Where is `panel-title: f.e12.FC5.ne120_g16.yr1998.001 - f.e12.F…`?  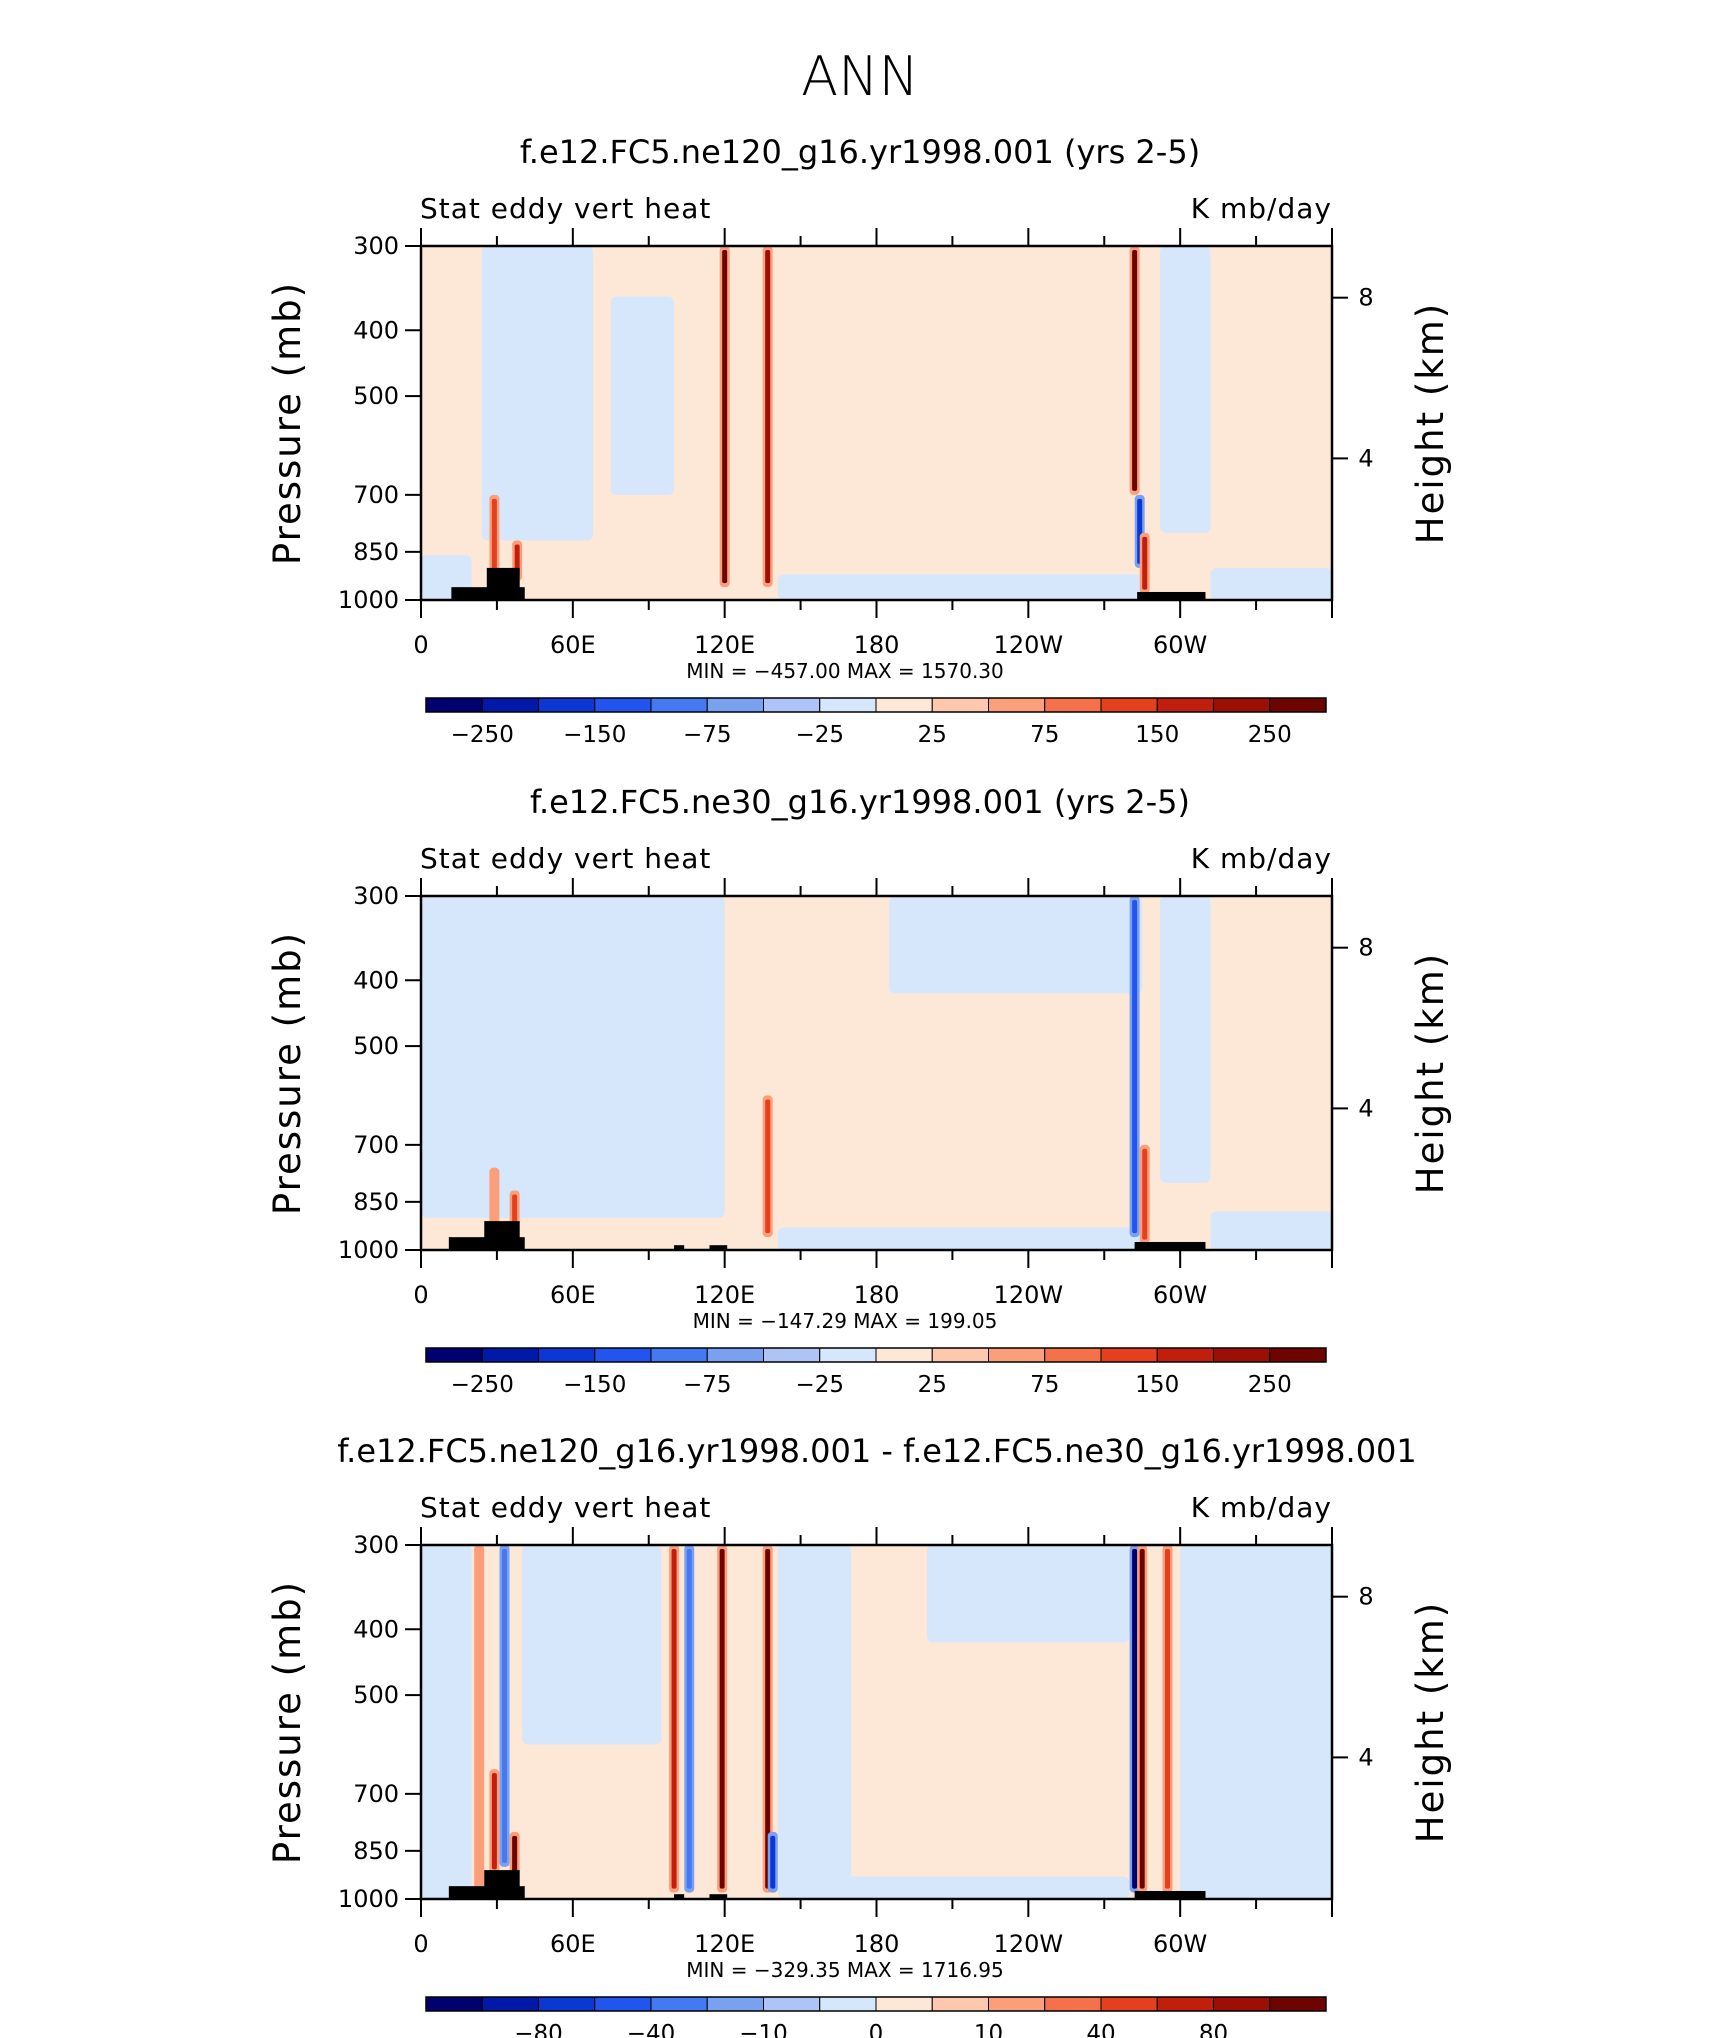
panel-title: f.e12.FC5.ne120_g16.yr1998.001 - f.e12.F… is located at coordinates (877, 1451).